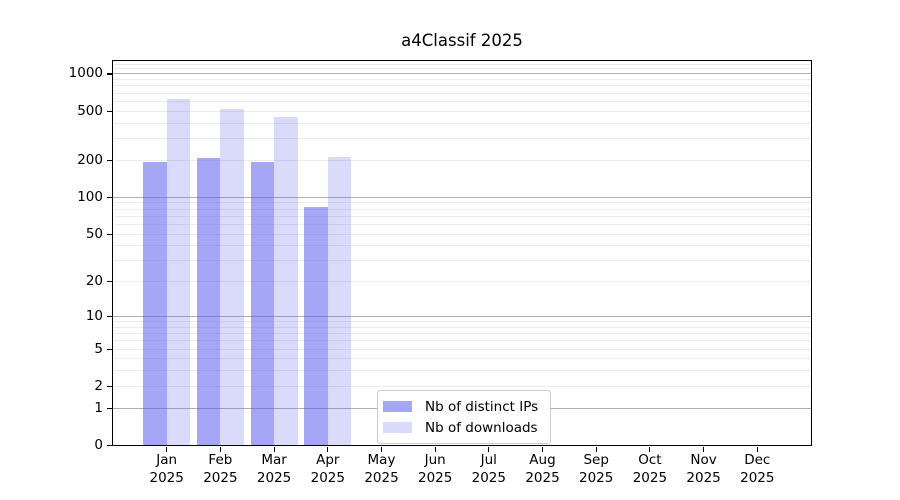 This screenshot has height=500, width=900. I want to click on legend-item-distinct-ips: Nb of distinct IPs, so click(460, 406).